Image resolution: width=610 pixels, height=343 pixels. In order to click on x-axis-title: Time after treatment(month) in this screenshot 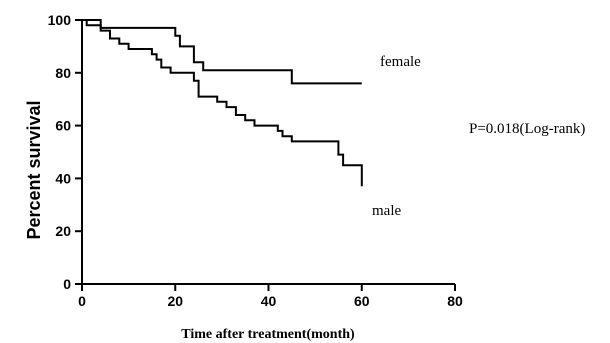, I will do `click(268, 334)`.